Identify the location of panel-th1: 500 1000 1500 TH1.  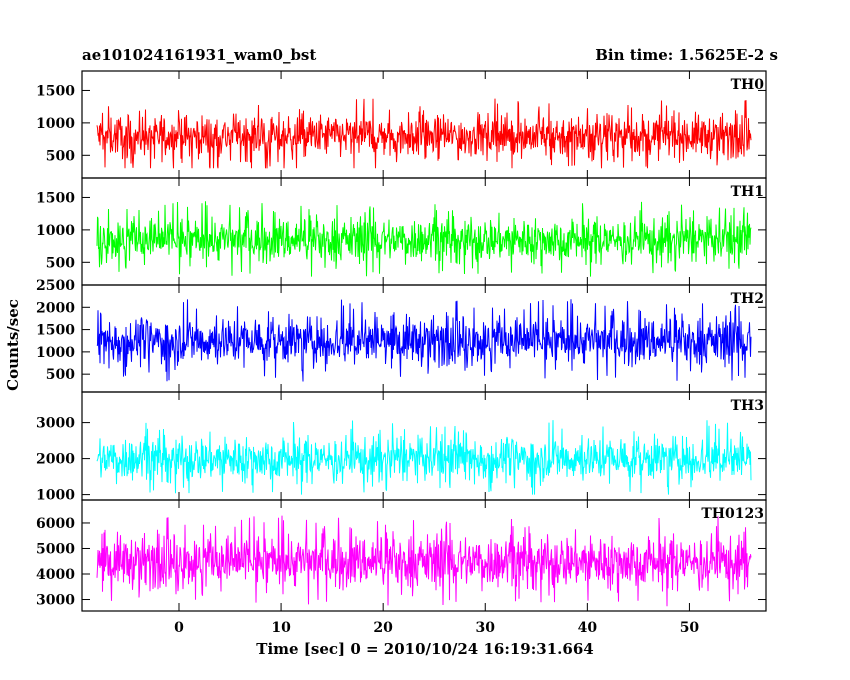
(401, 231).